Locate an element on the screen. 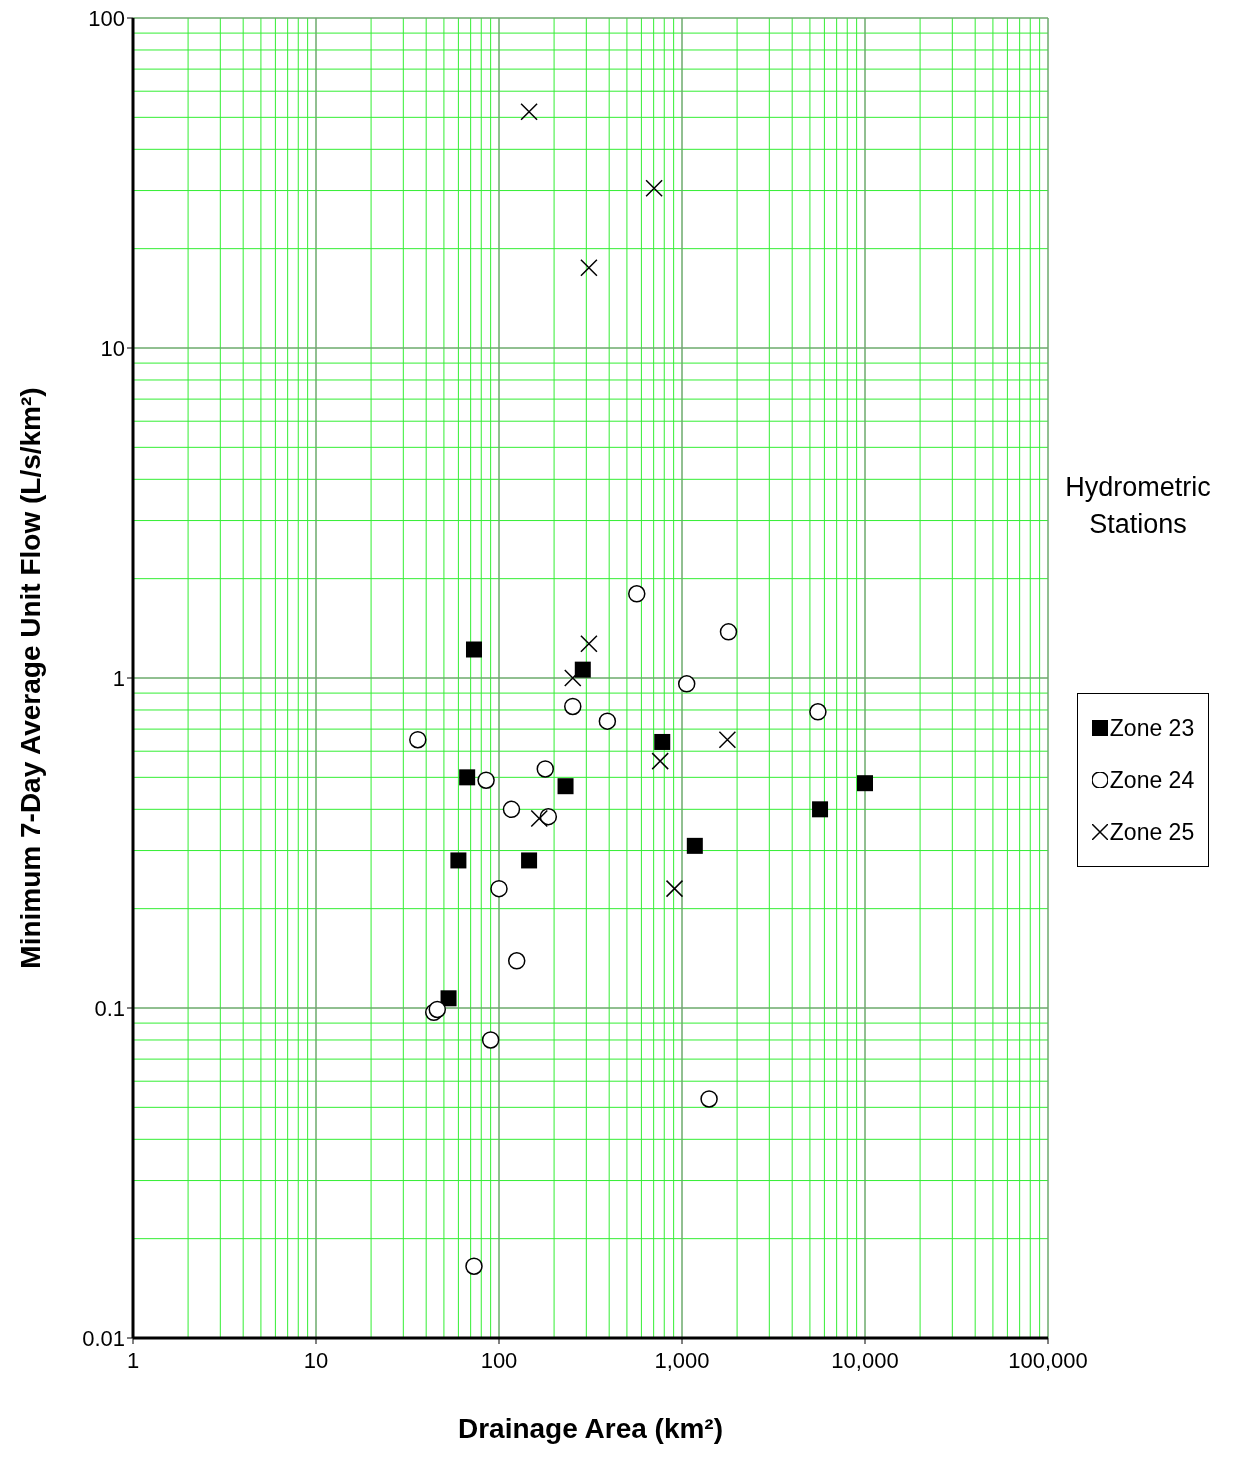  y-tick-label: 10 is located at coordinates (112, 348).